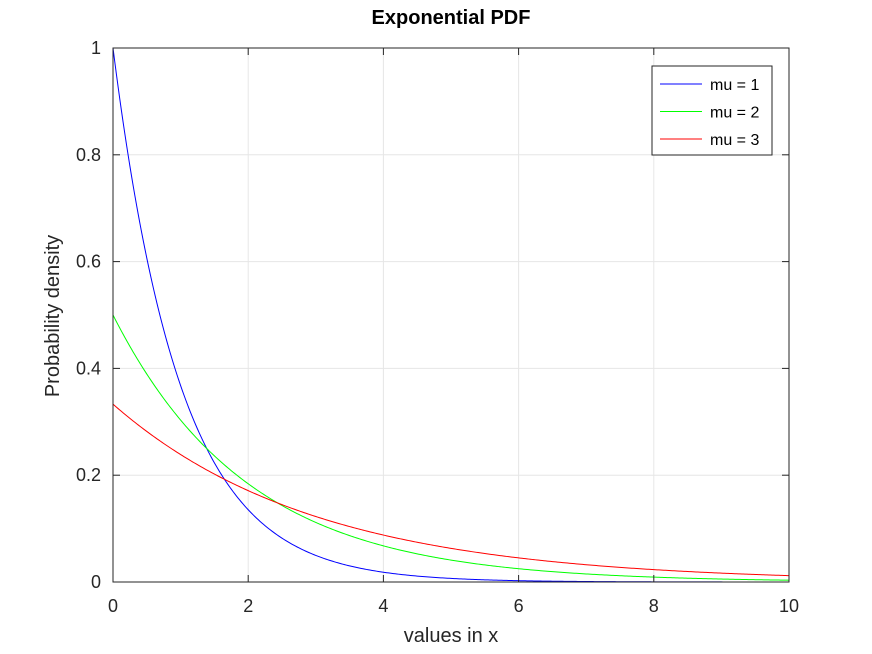  What do you see at coordinates (88, 475) in the screenshot?
I see `y-tick-label: 0.2` at bounding box center [88, 475].